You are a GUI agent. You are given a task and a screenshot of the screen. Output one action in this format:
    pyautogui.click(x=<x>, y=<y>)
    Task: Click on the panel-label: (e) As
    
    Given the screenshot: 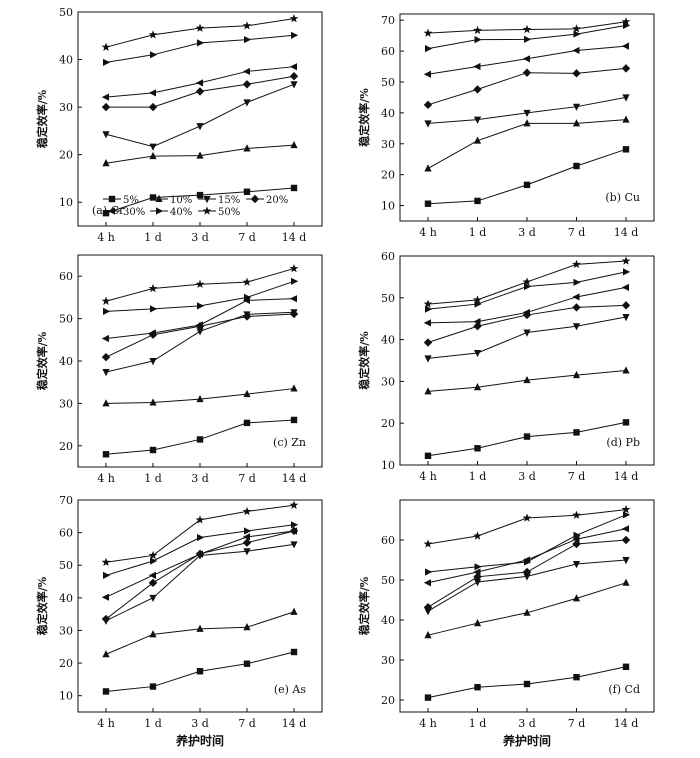 What is the action you would take?
    pyautogui.click(x=290, y=689)
    